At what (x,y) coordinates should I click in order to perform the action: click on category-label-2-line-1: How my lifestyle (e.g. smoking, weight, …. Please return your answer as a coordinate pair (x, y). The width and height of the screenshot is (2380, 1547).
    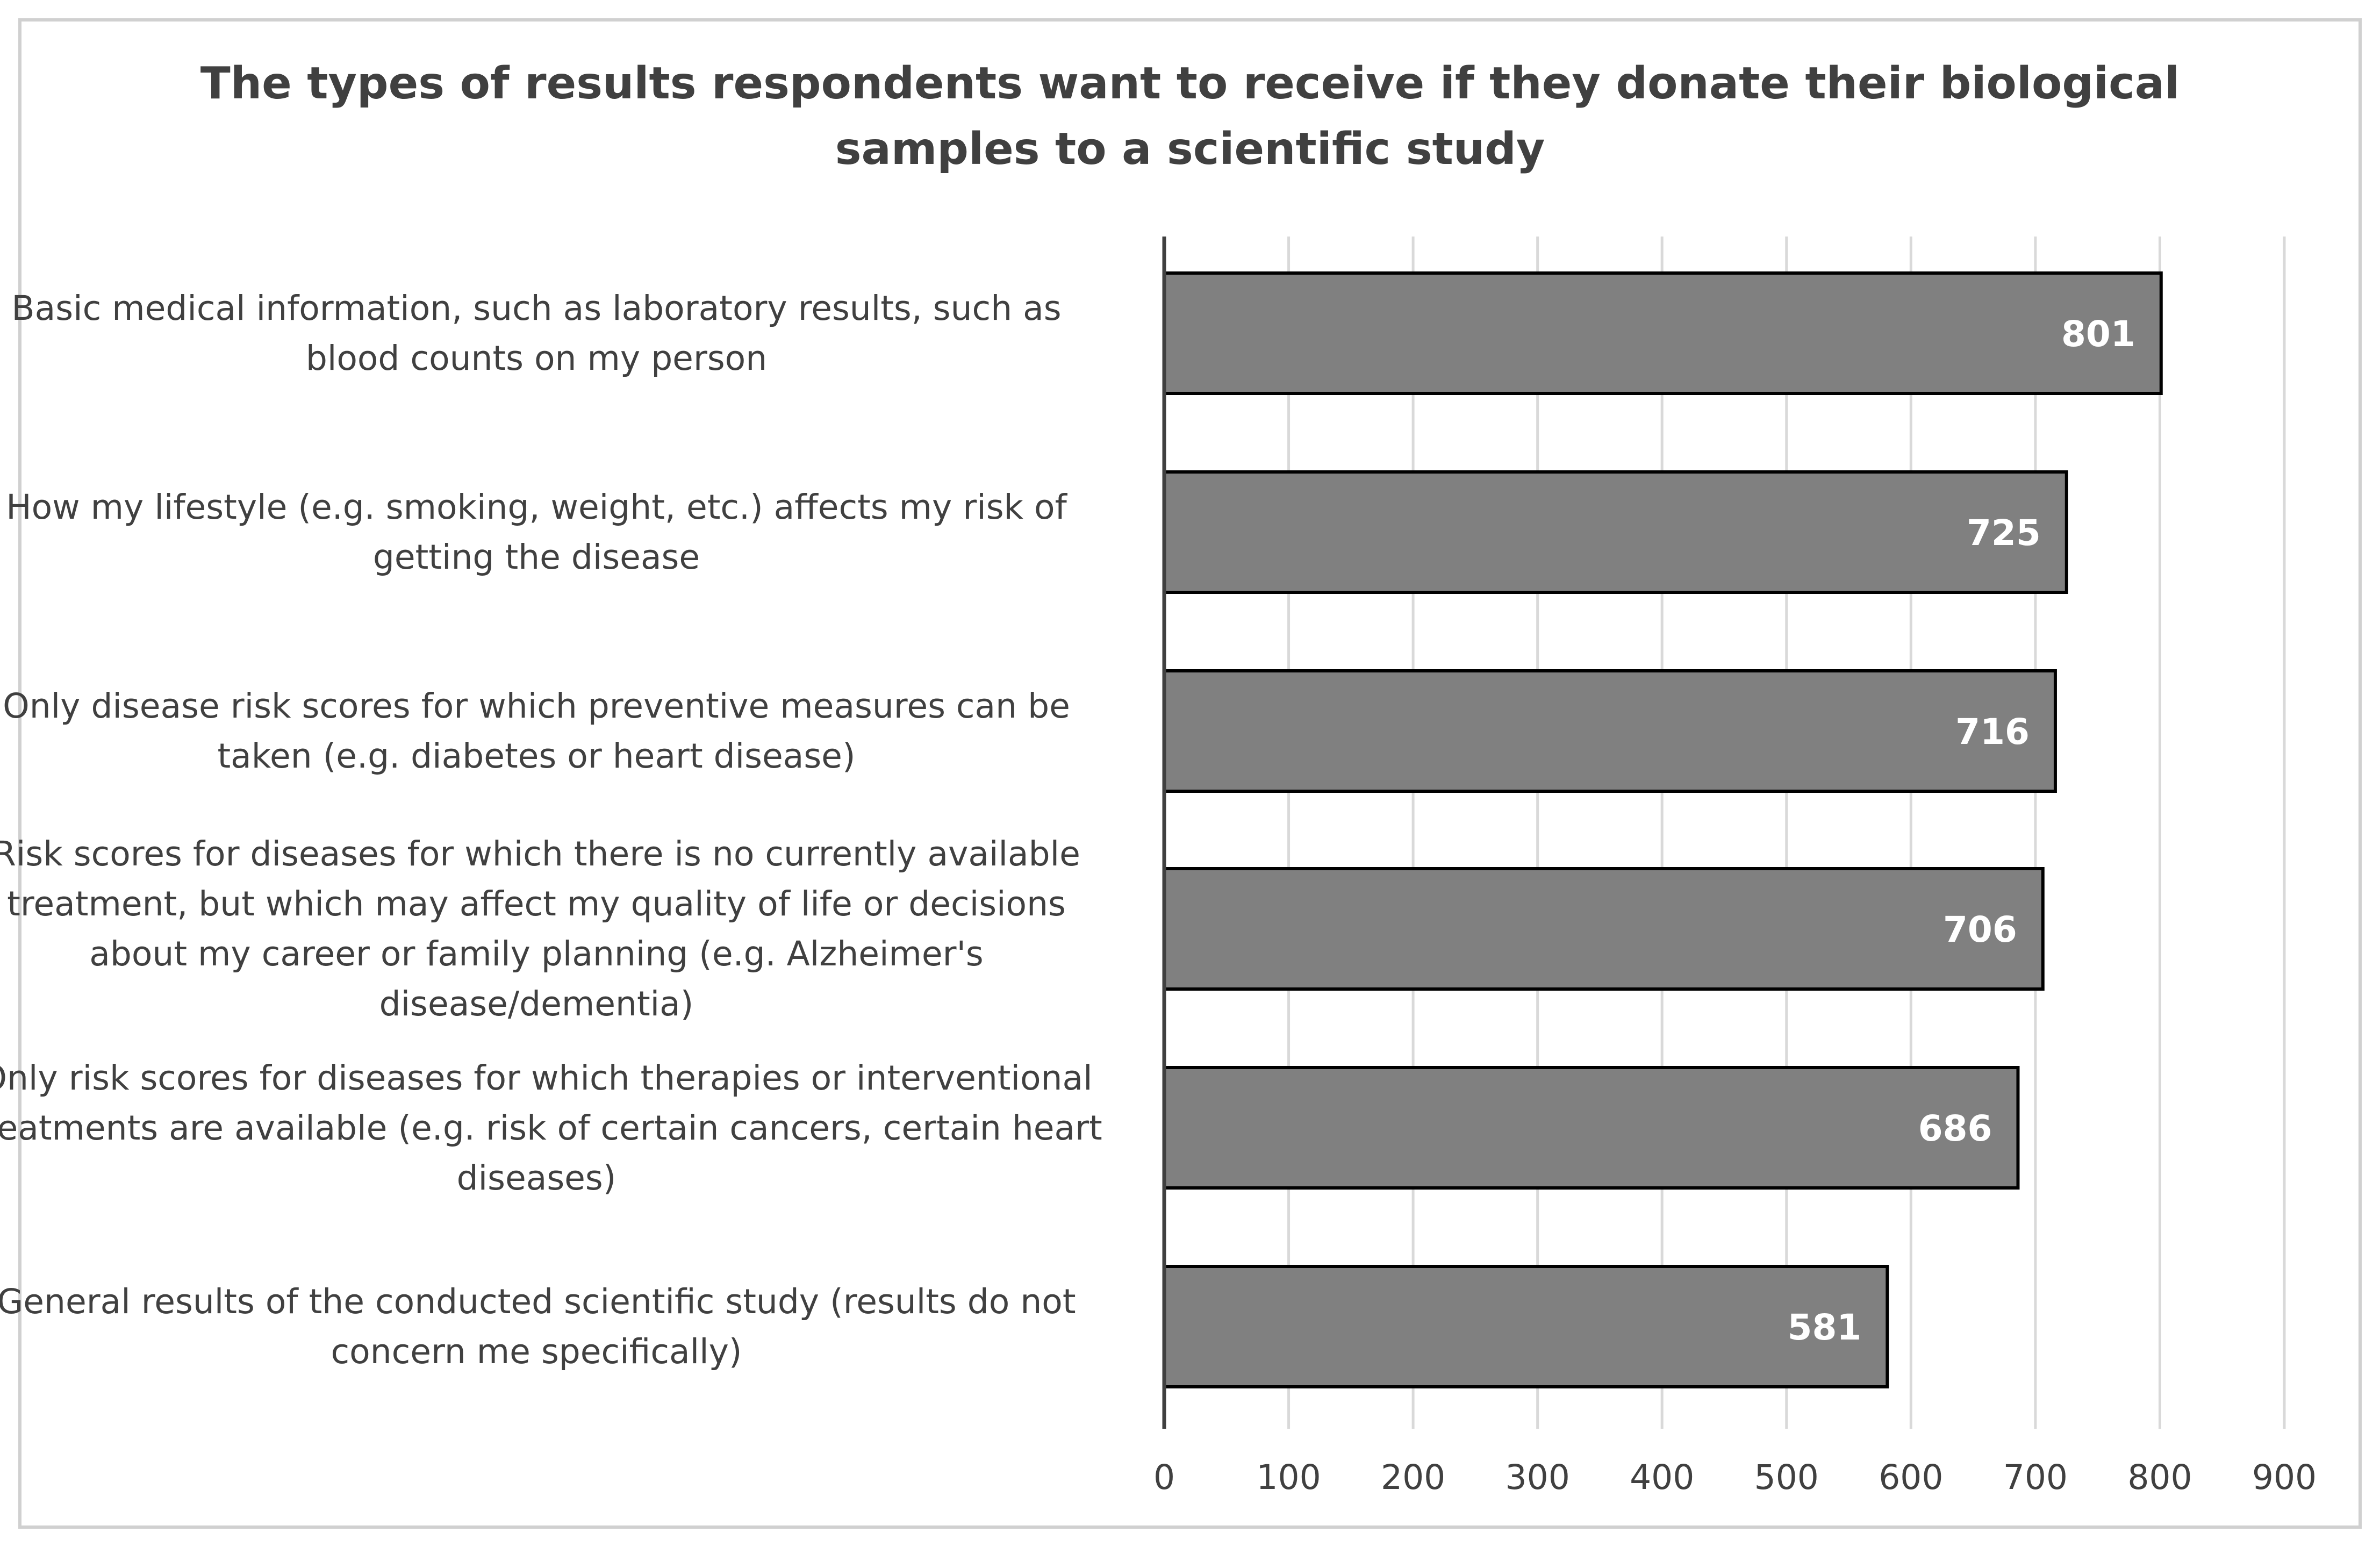
    Looking at the image, I should click on (536, 507).